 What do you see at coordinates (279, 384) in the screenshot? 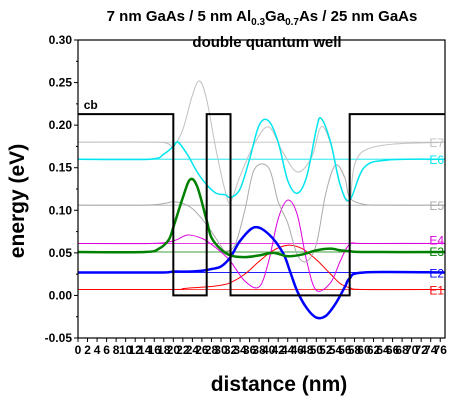
I see `x-axis-label: distance (nm)` at bounding box center [279, 384].